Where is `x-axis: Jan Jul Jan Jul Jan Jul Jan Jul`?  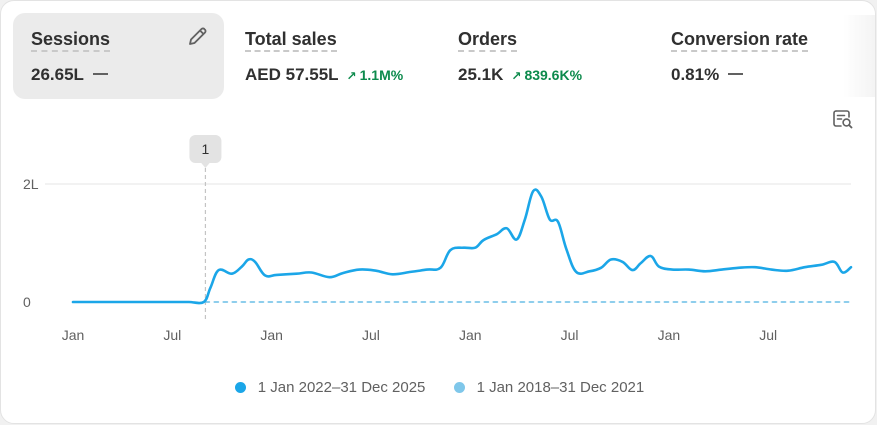 x-axis: Jan Jul Jan Jul Jan Jul Jan Jul is located at coordinates (419, 335).